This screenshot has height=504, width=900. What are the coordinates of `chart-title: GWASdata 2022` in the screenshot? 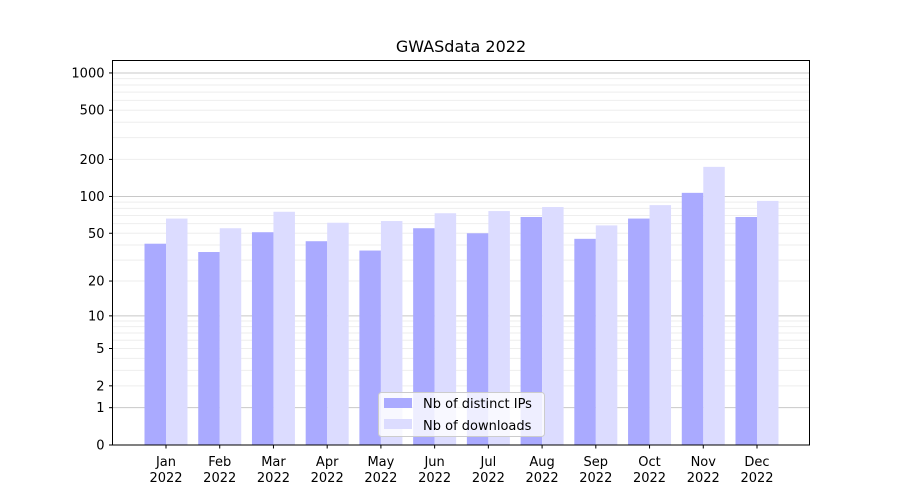 It's located at (461, 46).